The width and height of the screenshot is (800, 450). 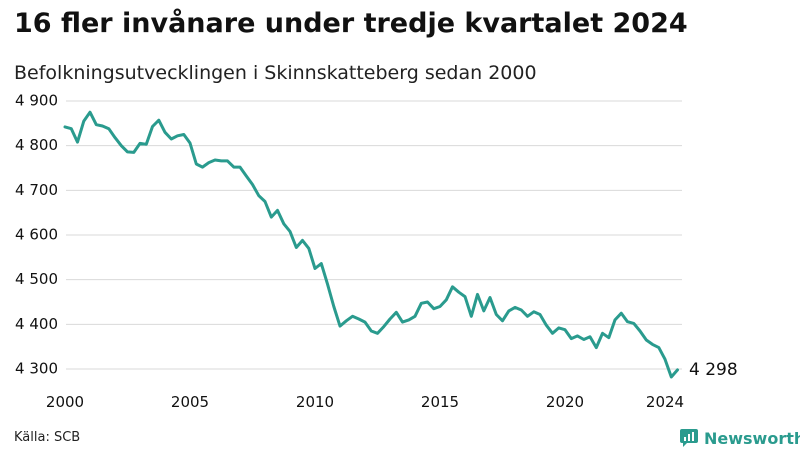 I want to click on y-tick-label: 4 600, so click(x=36, y=235).